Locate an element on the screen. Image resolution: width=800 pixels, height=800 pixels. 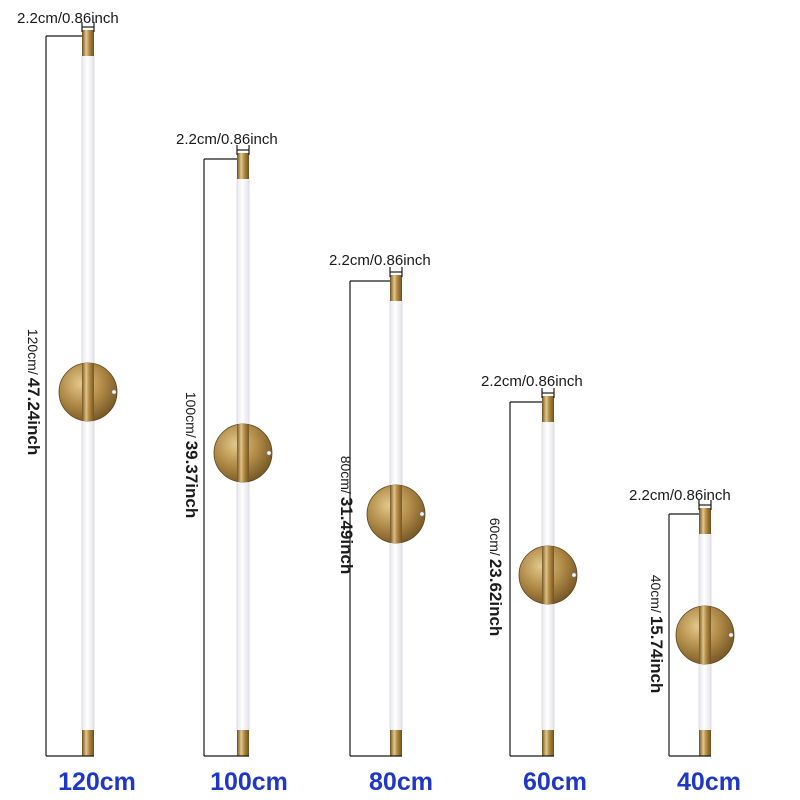
lamp-60cm: 2.2cm/0.86inch 60cm/23.62inch 60cm is located at coordinates (534, 584).